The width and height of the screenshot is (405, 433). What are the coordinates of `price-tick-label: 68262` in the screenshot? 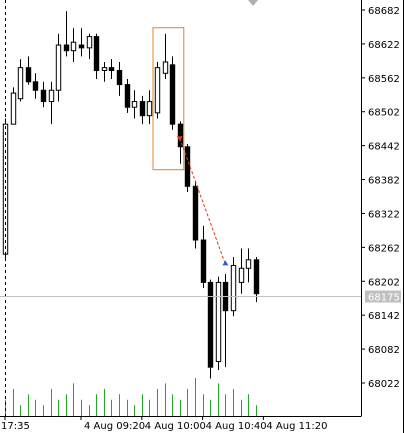 It's located at (384, 248).